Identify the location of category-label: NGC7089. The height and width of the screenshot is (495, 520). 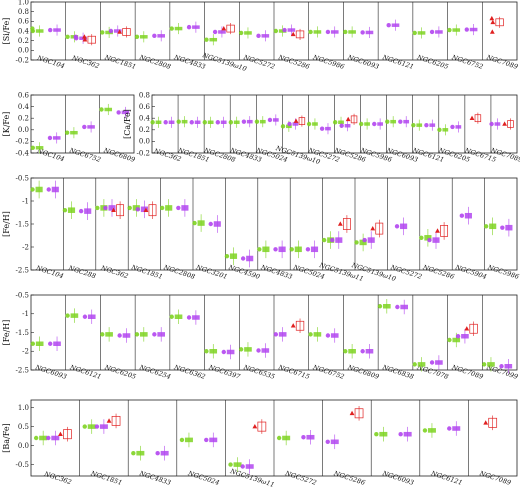
(467, 372).